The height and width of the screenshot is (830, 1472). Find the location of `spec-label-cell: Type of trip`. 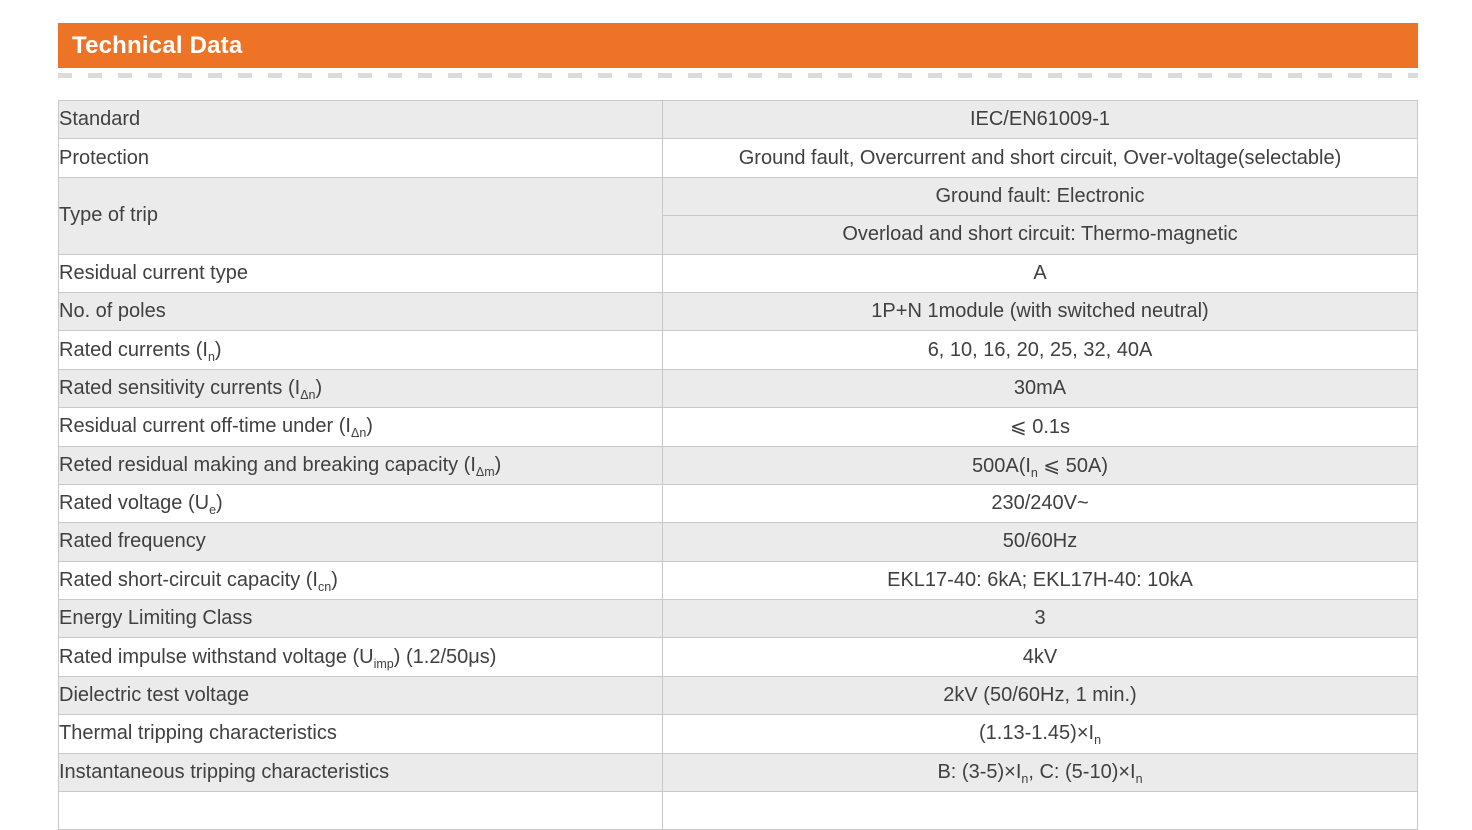

spec-label-cell: Type of trip is located at coordinates (360, 215).